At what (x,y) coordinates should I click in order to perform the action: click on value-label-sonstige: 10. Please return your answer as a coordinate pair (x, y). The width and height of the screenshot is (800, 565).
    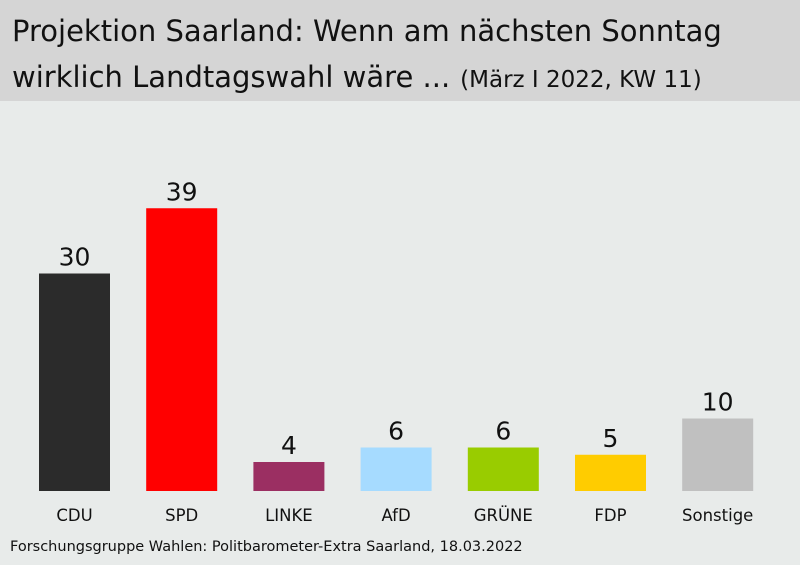
    Looking at the image, I should click on (718, 402).